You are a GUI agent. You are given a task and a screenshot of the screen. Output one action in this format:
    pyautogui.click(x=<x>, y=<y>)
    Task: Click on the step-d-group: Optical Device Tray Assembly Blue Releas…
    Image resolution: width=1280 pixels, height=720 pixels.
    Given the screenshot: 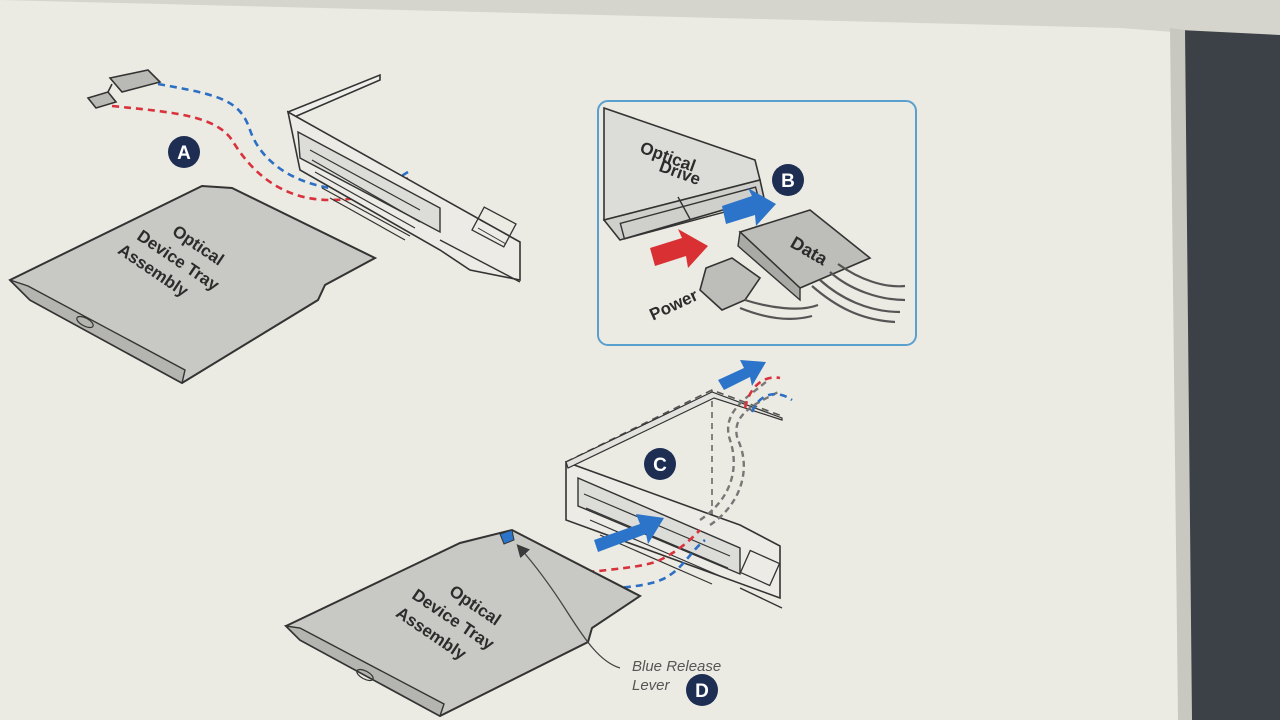 What is the action you would take?
    pyautogui.click(x=502, y=623)
    